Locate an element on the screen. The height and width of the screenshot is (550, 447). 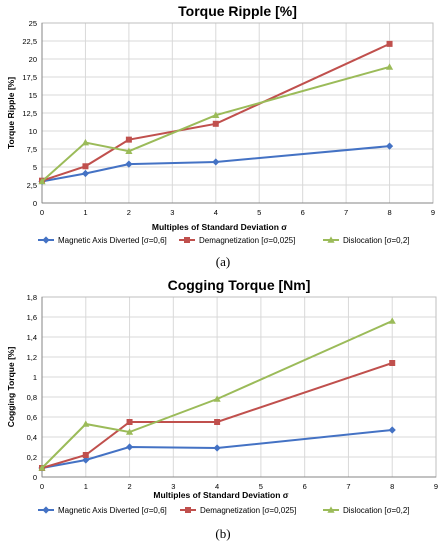
y-tick-label: 1,4 is located at coordinates (32, 337).